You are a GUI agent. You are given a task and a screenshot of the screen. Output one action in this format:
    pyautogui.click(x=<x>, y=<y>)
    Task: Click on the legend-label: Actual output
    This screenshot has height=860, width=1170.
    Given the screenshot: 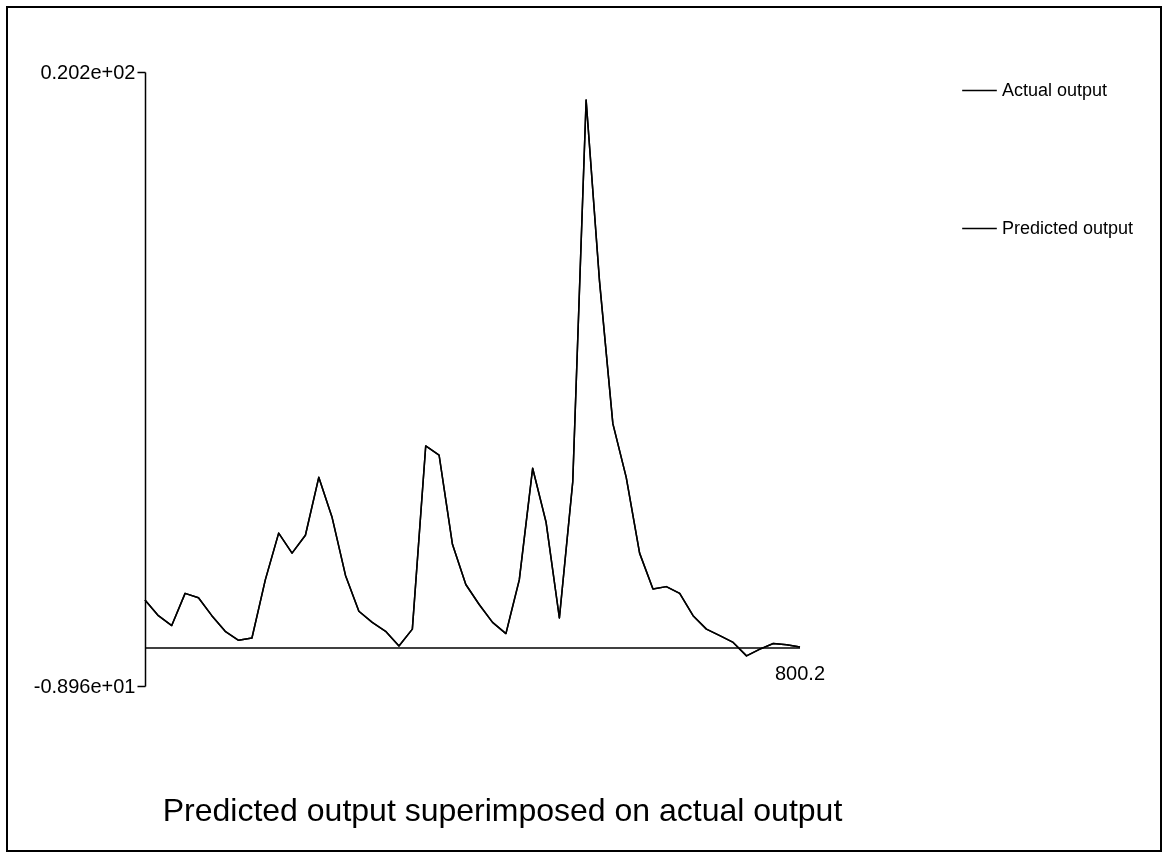 What is the action you would take?
    pyautogui.click(x=1055, y=89)
    